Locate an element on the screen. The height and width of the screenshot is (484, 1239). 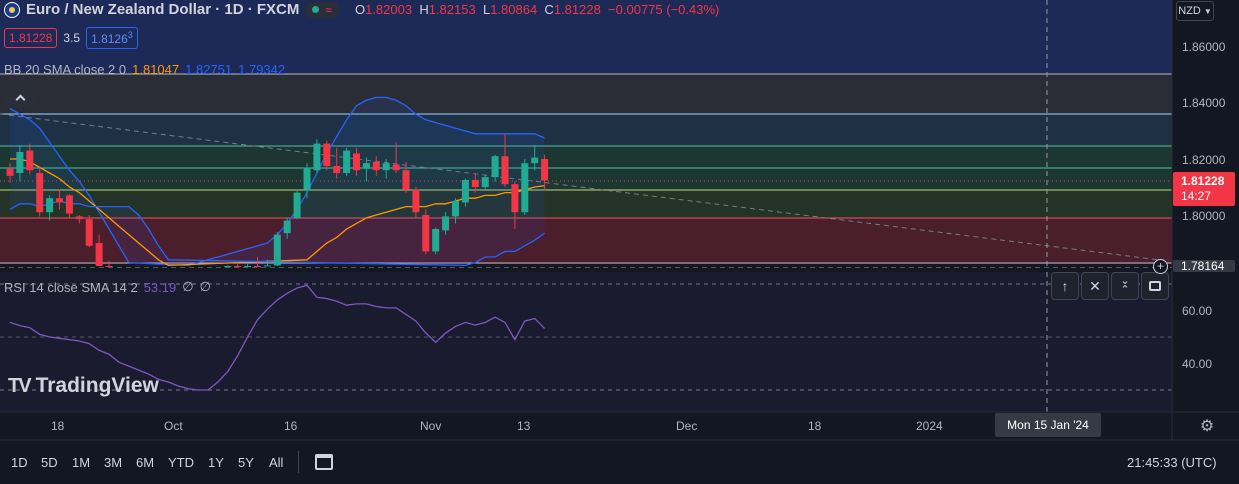
add-alert-icon: + is located at coordinates (1160, 266).